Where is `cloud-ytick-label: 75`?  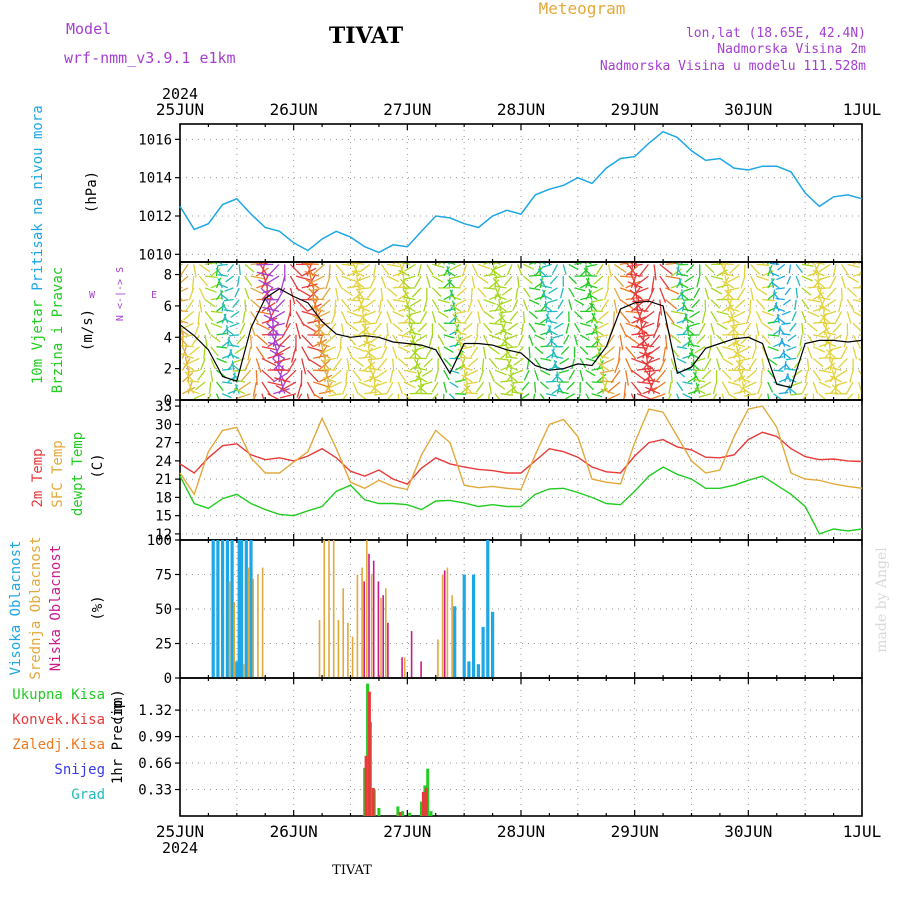
cloud-ytick-label: 75 is located at coordinates (163, 576).